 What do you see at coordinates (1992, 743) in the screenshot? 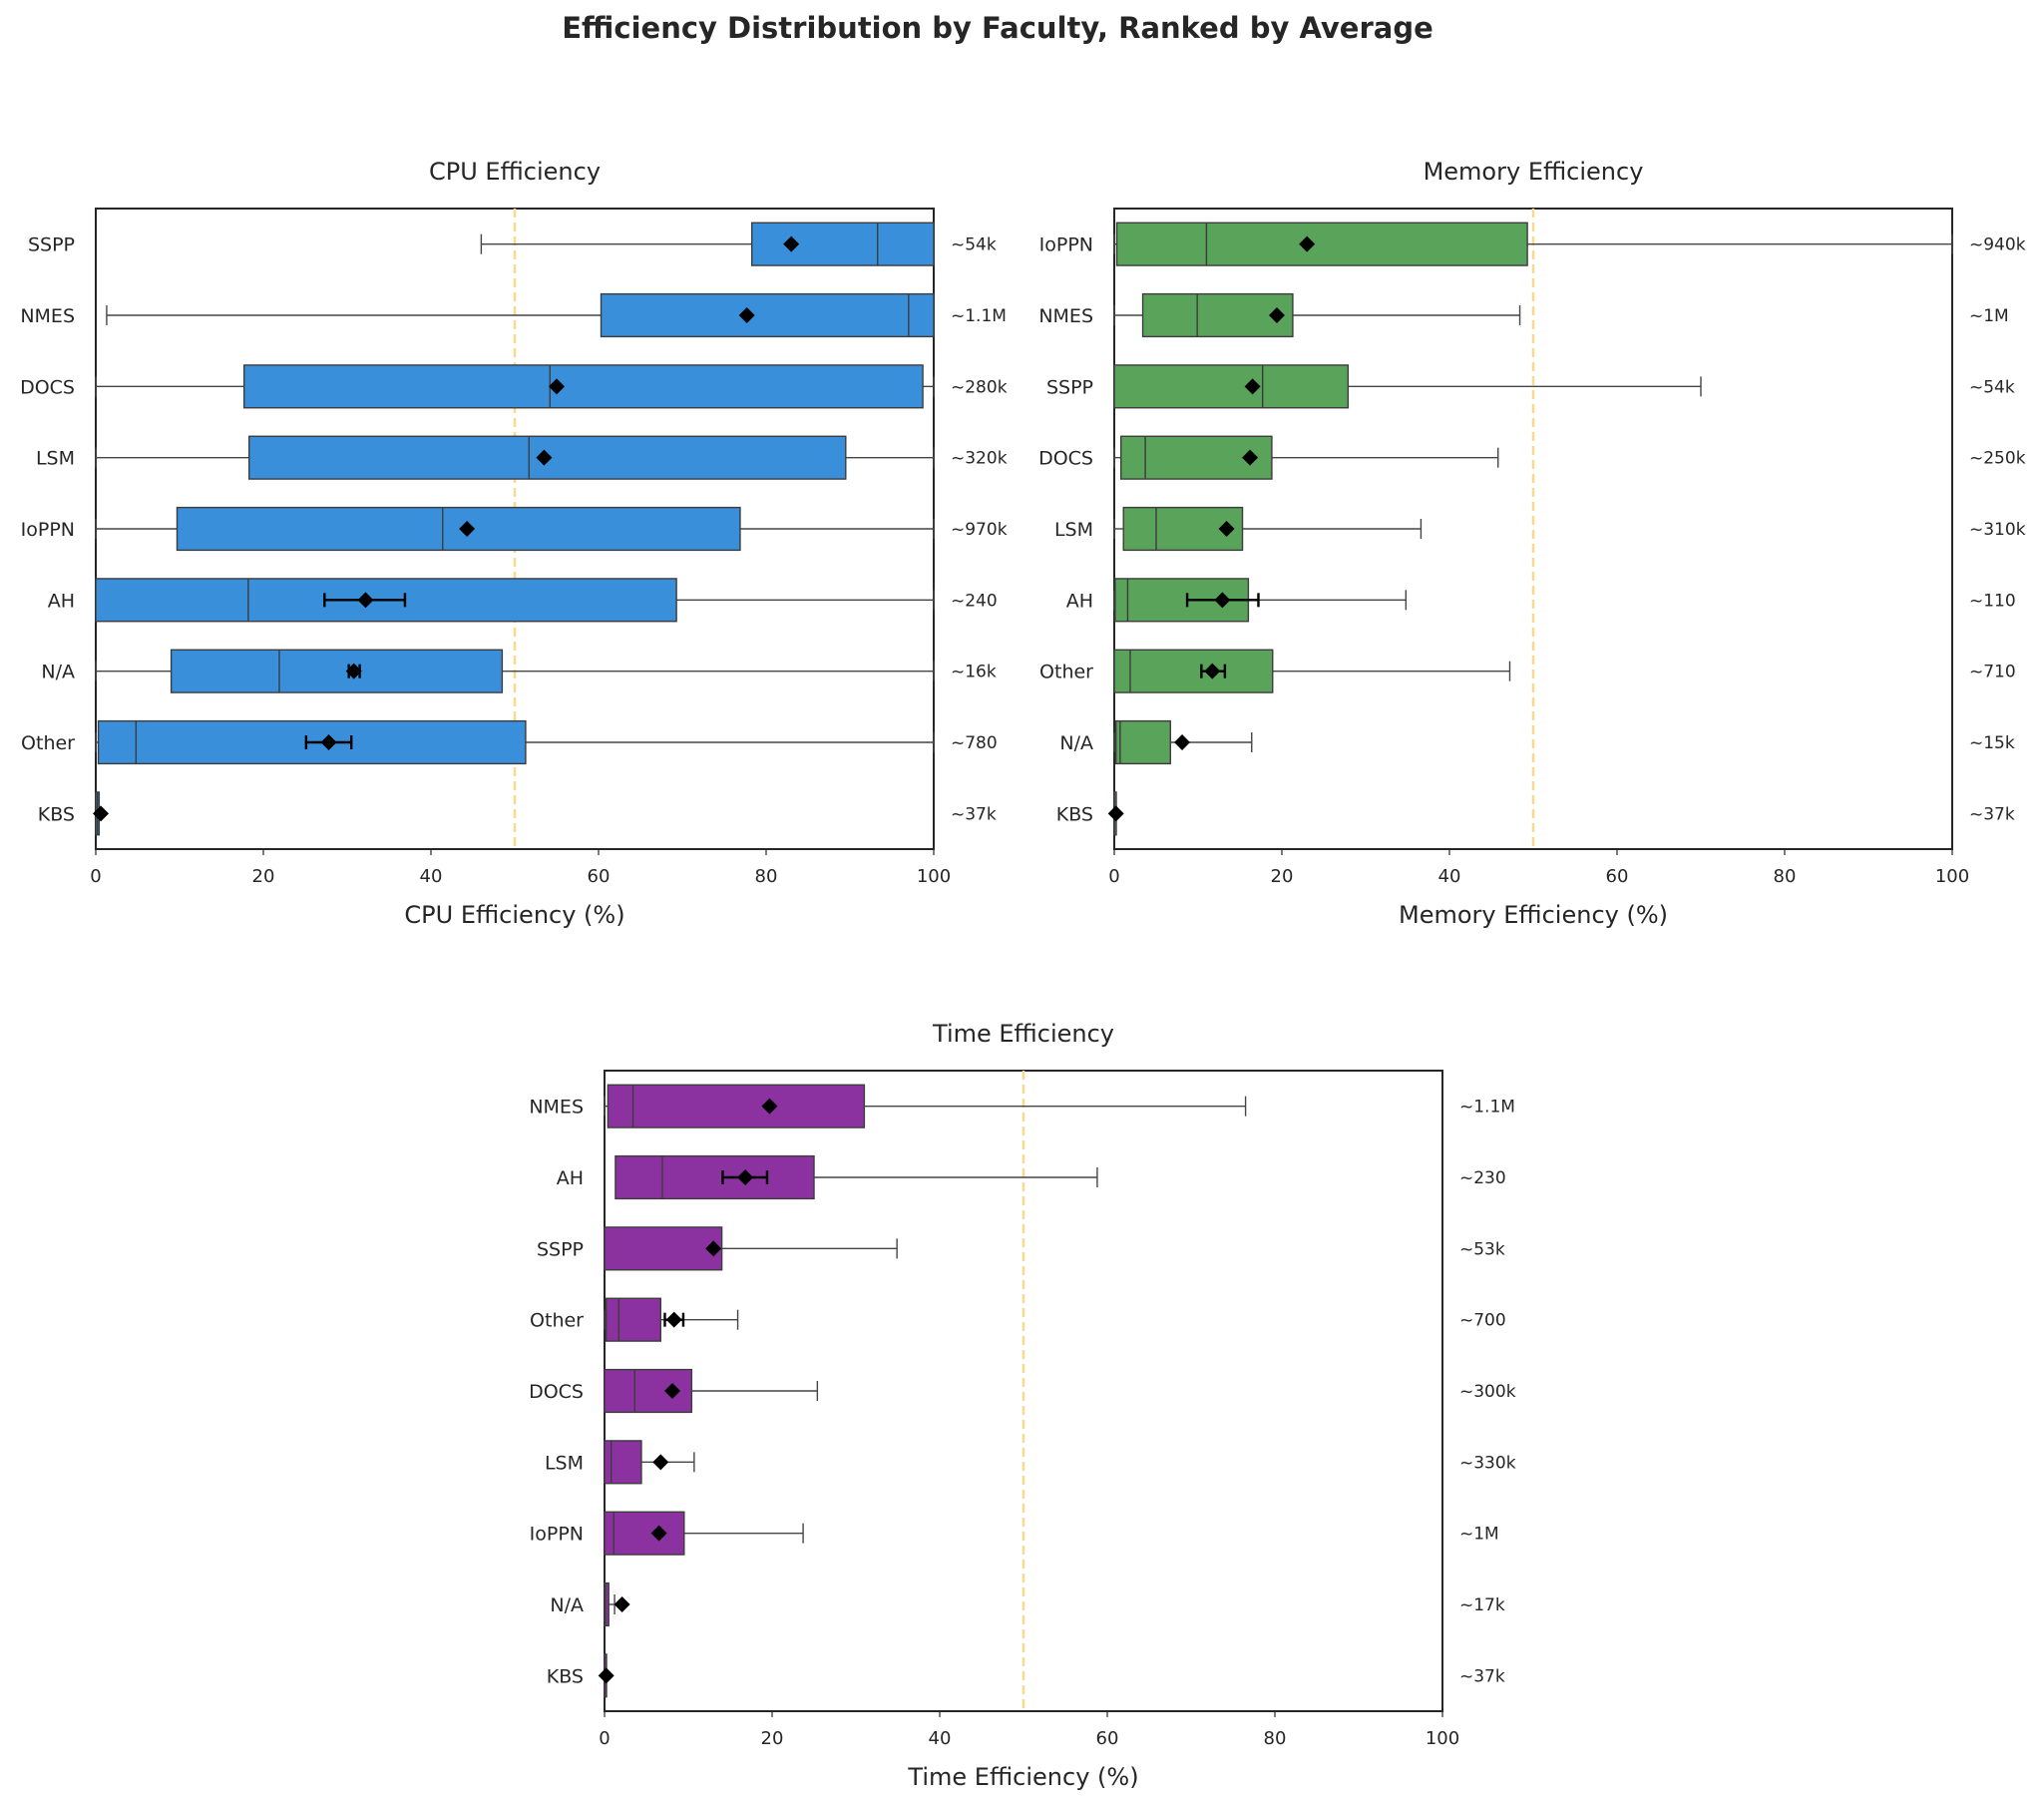
I see `memory-count-label: ~15k` at bounding box center [1992, 743].